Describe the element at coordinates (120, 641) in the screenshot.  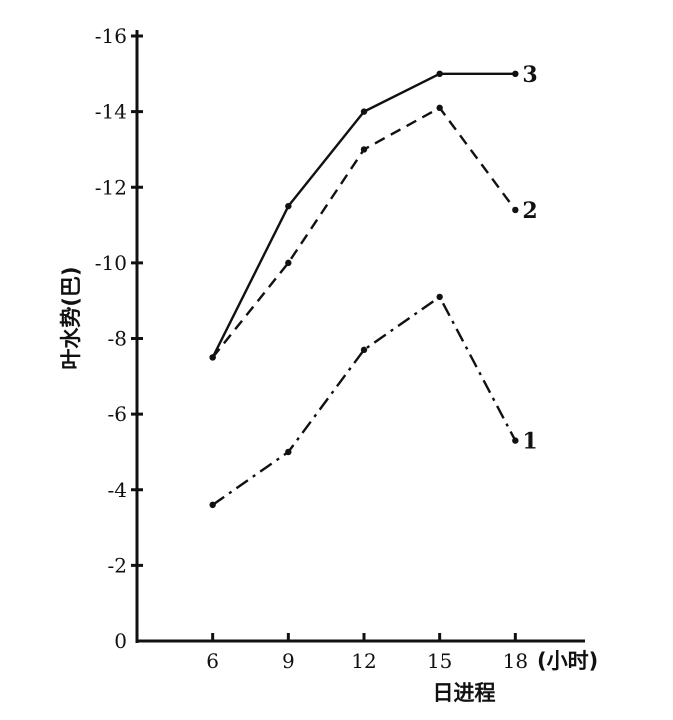
I see `y-tick-label: 0` at that location.